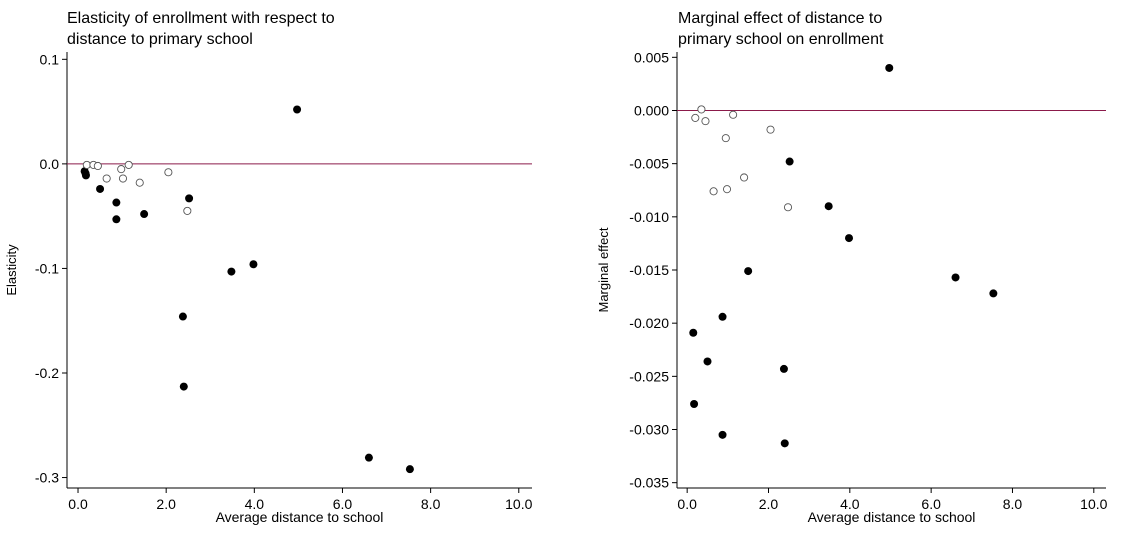  What do you see at coordinates (201, 18) in the screenshot?
I see `chart-title-line-1: Elasticity of enrollment with respect to` at bounding box center [201, 18].